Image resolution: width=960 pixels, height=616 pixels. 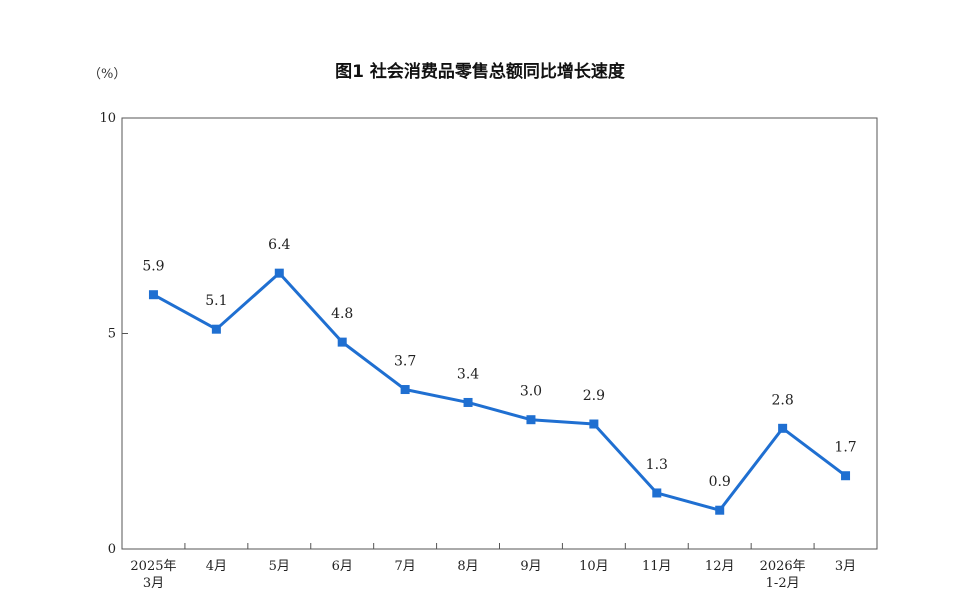 I want to click on data-label: 3.7, so click(x=405, y=362).